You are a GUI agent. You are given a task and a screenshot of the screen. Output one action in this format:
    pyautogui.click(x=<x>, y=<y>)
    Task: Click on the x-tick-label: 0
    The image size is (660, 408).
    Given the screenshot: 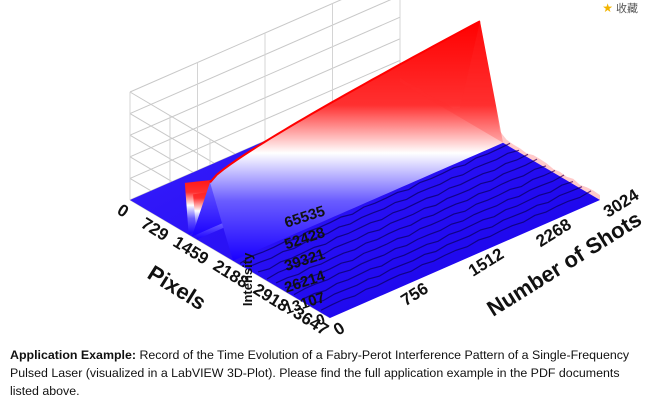 What is the action you would take?
    pyautogui.click(x=123, y=210)
    